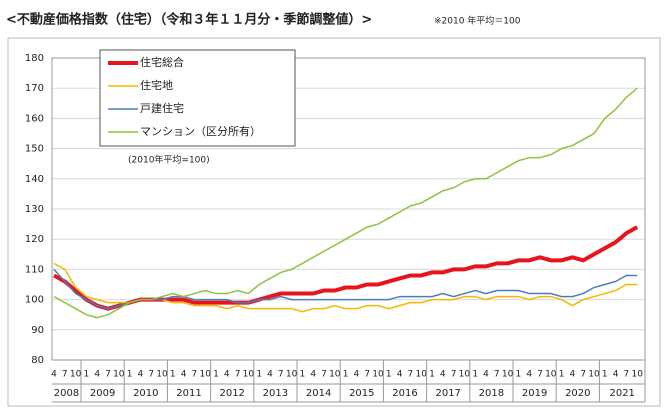  Describe the element at coordinates (34, 118) in the screenshot. I see `y-tick-label: 160` at that location.